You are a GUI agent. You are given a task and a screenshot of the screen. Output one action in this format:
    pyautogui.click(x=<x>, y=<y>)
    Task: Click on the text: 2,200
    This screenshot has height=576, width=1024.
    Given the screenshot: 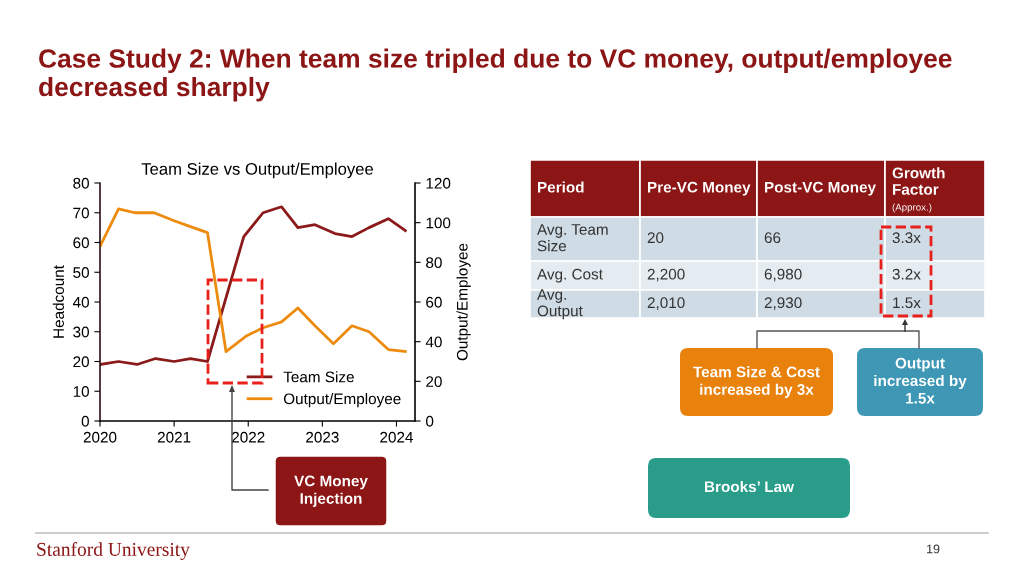 What is the action you would take?
    pyautogui.click(x=666, y=275)
    